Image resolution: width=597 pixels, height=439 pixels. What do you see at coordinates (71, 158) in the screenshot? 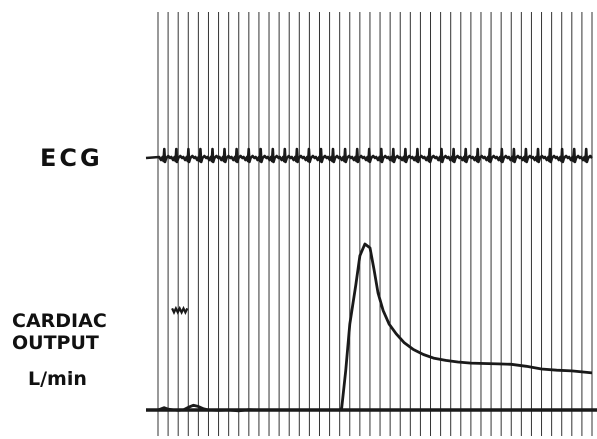
I see `ecg-label: ECG` at bounding box center [71, 158].